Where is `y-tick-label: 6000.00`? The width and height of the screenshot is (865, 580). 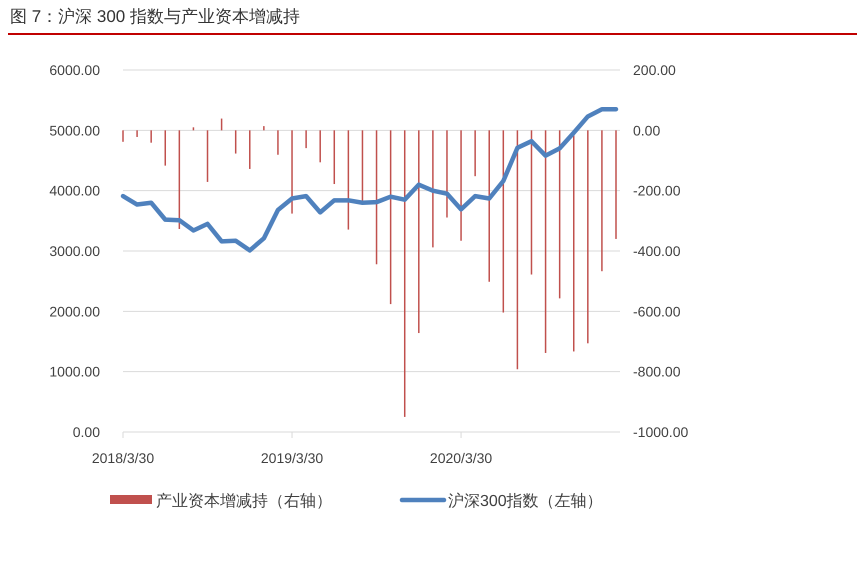
y-tick-label: 6000.00 is located at coordinates (74, 70).